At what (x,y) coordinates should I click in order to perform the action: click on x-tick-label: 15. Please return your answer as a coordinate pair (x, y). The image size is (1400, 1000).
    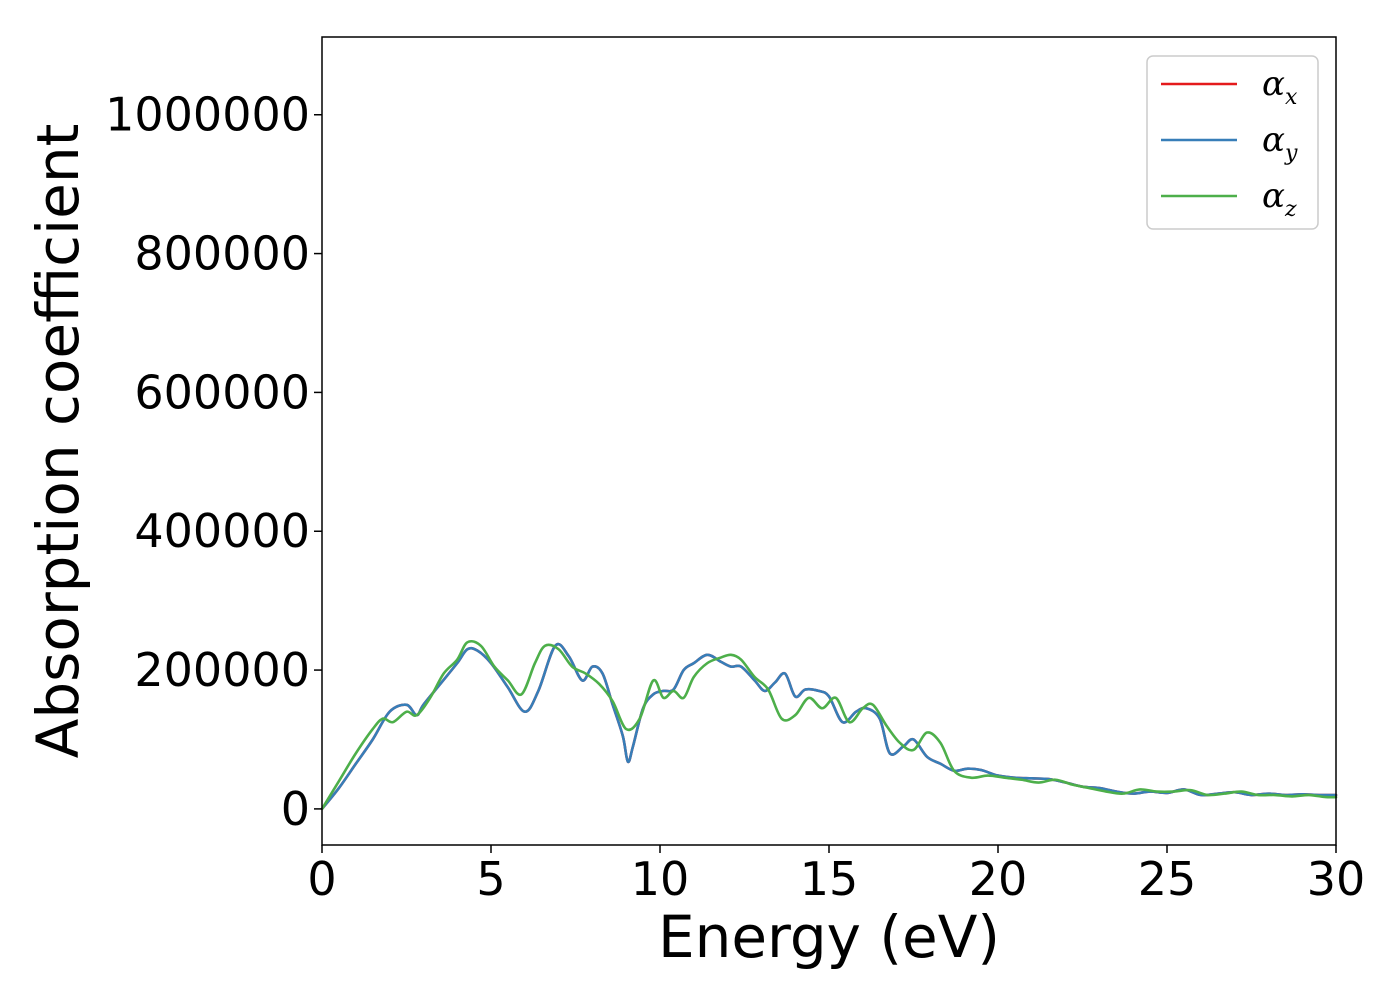
    Looking at the image, I should click on (829, 879).